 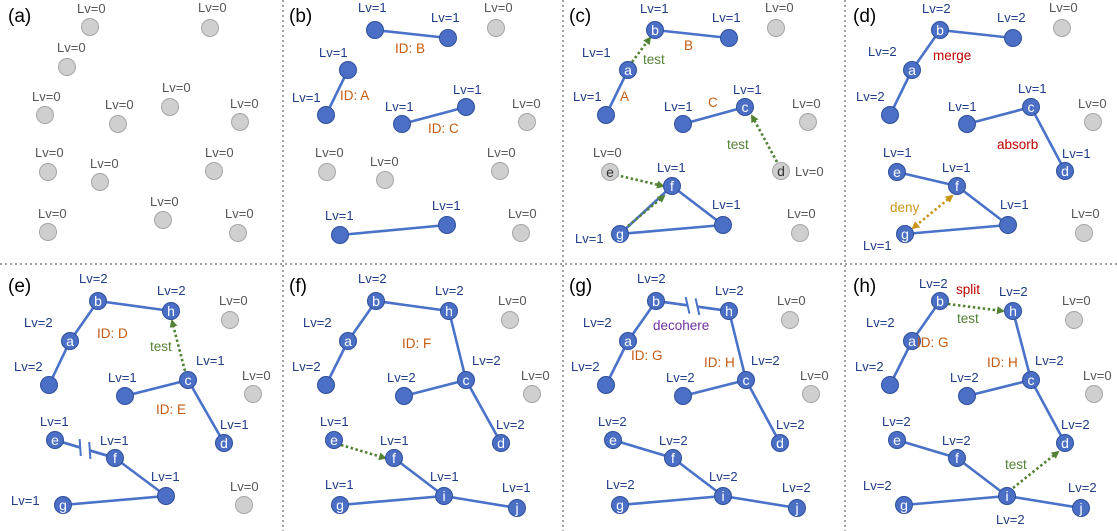 I want to click on annotation: C, so click(x=713, y=102).